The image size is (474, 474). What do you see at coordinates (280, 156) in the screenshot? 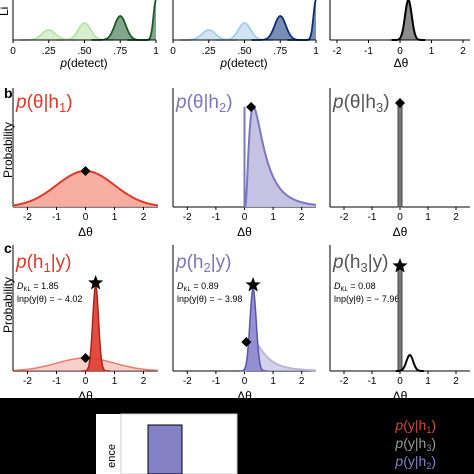
I see `b2-line` at bounding box center [280, 156].